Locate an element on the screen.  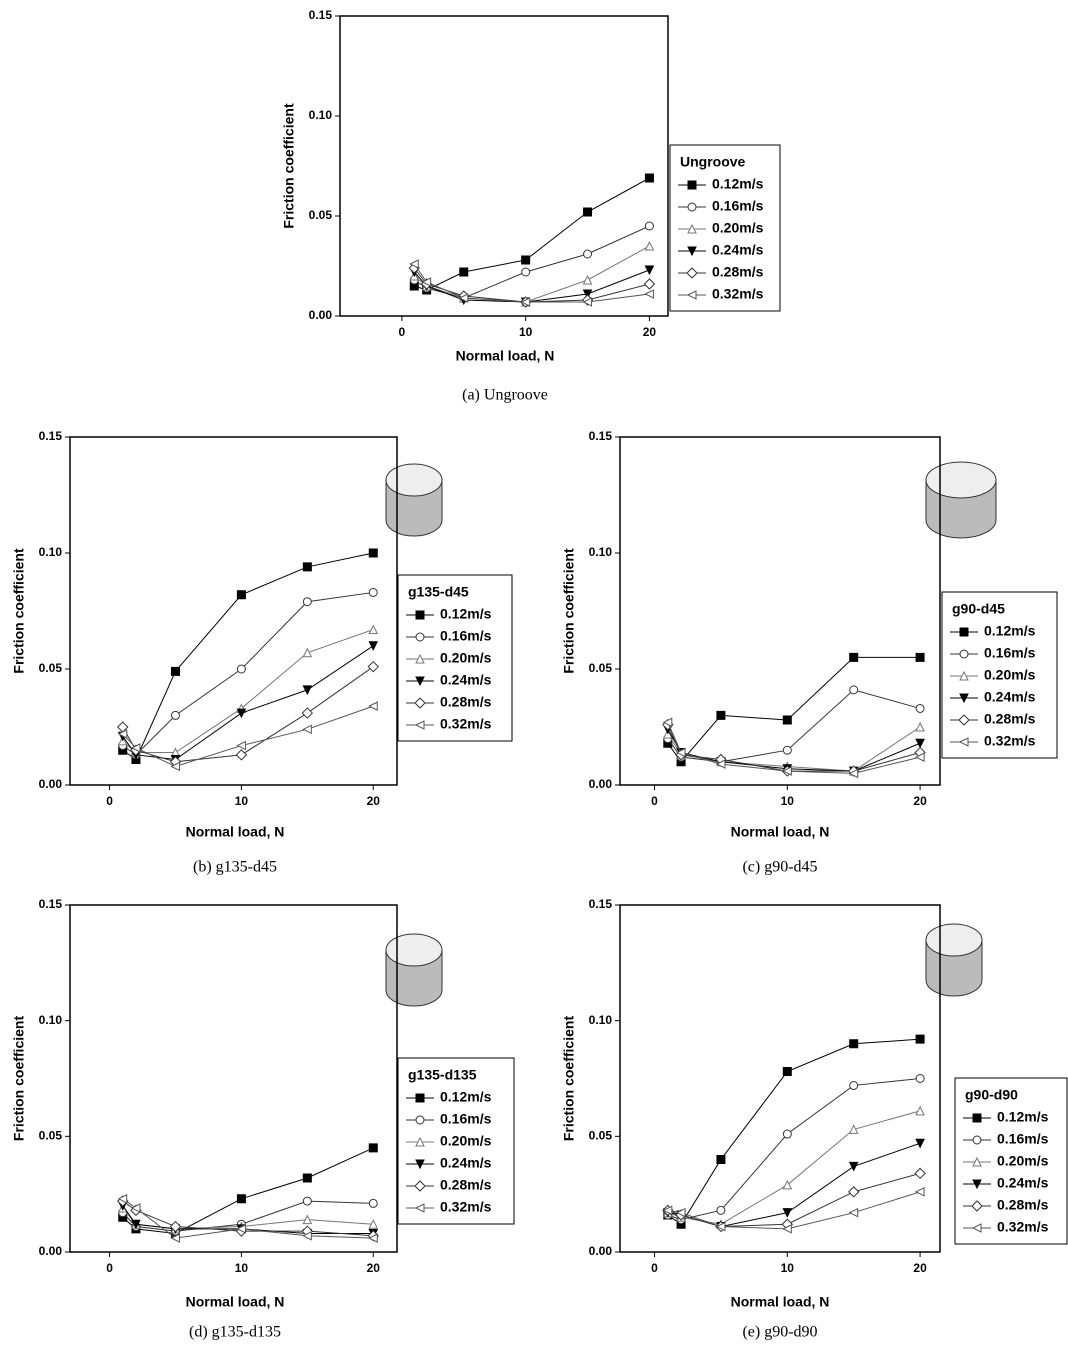
caption: (b) g135-d45 is located at coordinates (235, 867).